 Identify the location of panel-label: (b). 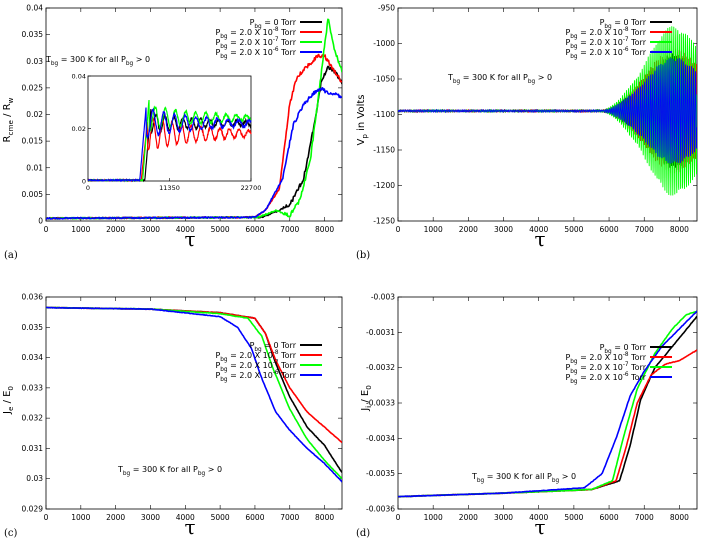
(363, 255).